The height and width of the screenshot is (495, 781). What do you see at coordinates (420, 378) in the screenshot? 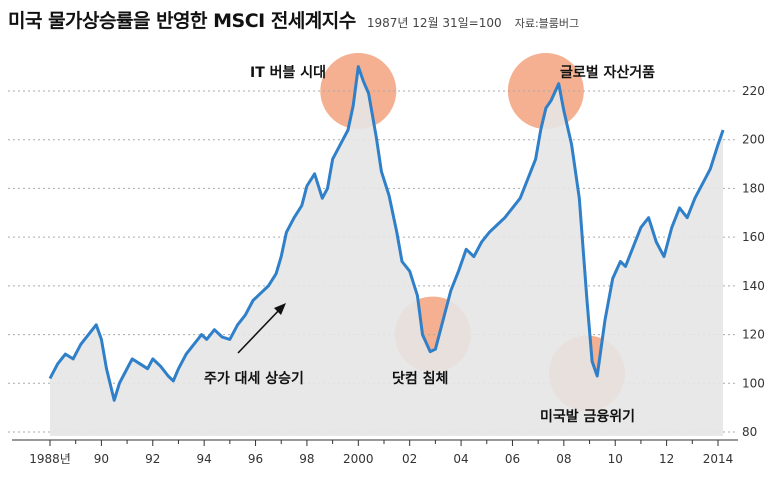
I see `annotation-dotcom-sink: 닷컴 침체` at bounding box center [420, 378].